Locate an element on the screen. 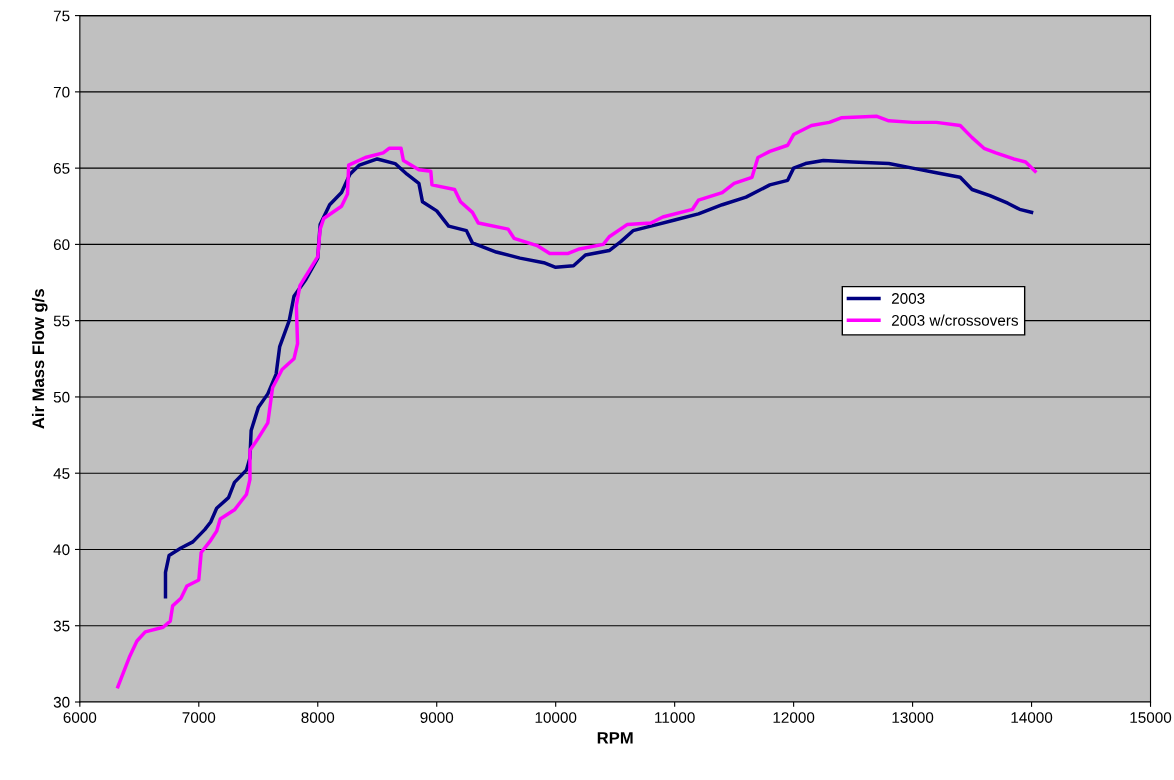 This screenshot has width=1174, height=780. y-tick-label: 50 is located at coordinates (61, 397).